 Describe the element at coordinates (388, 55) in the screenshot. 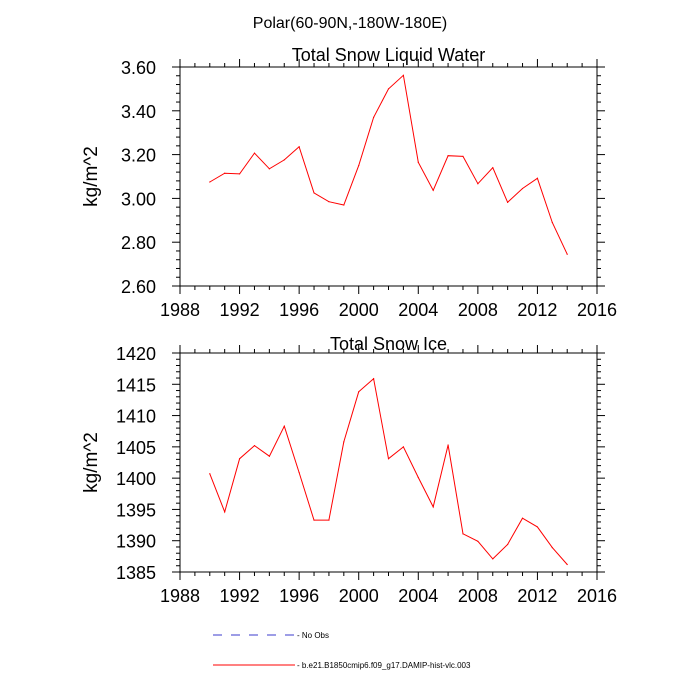

I see `chart-title: Total Snow Liquid Water` at that location.